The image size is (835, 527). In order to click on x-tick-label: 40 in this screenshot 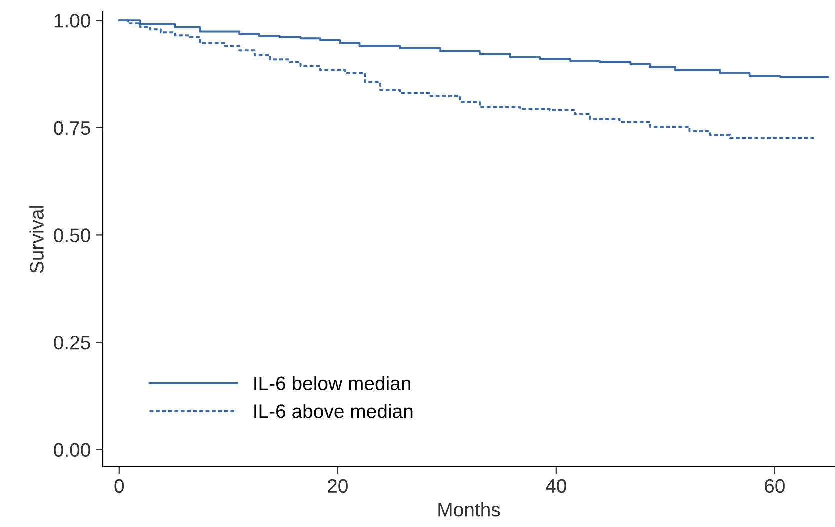, I will do `click(556, 486)`.